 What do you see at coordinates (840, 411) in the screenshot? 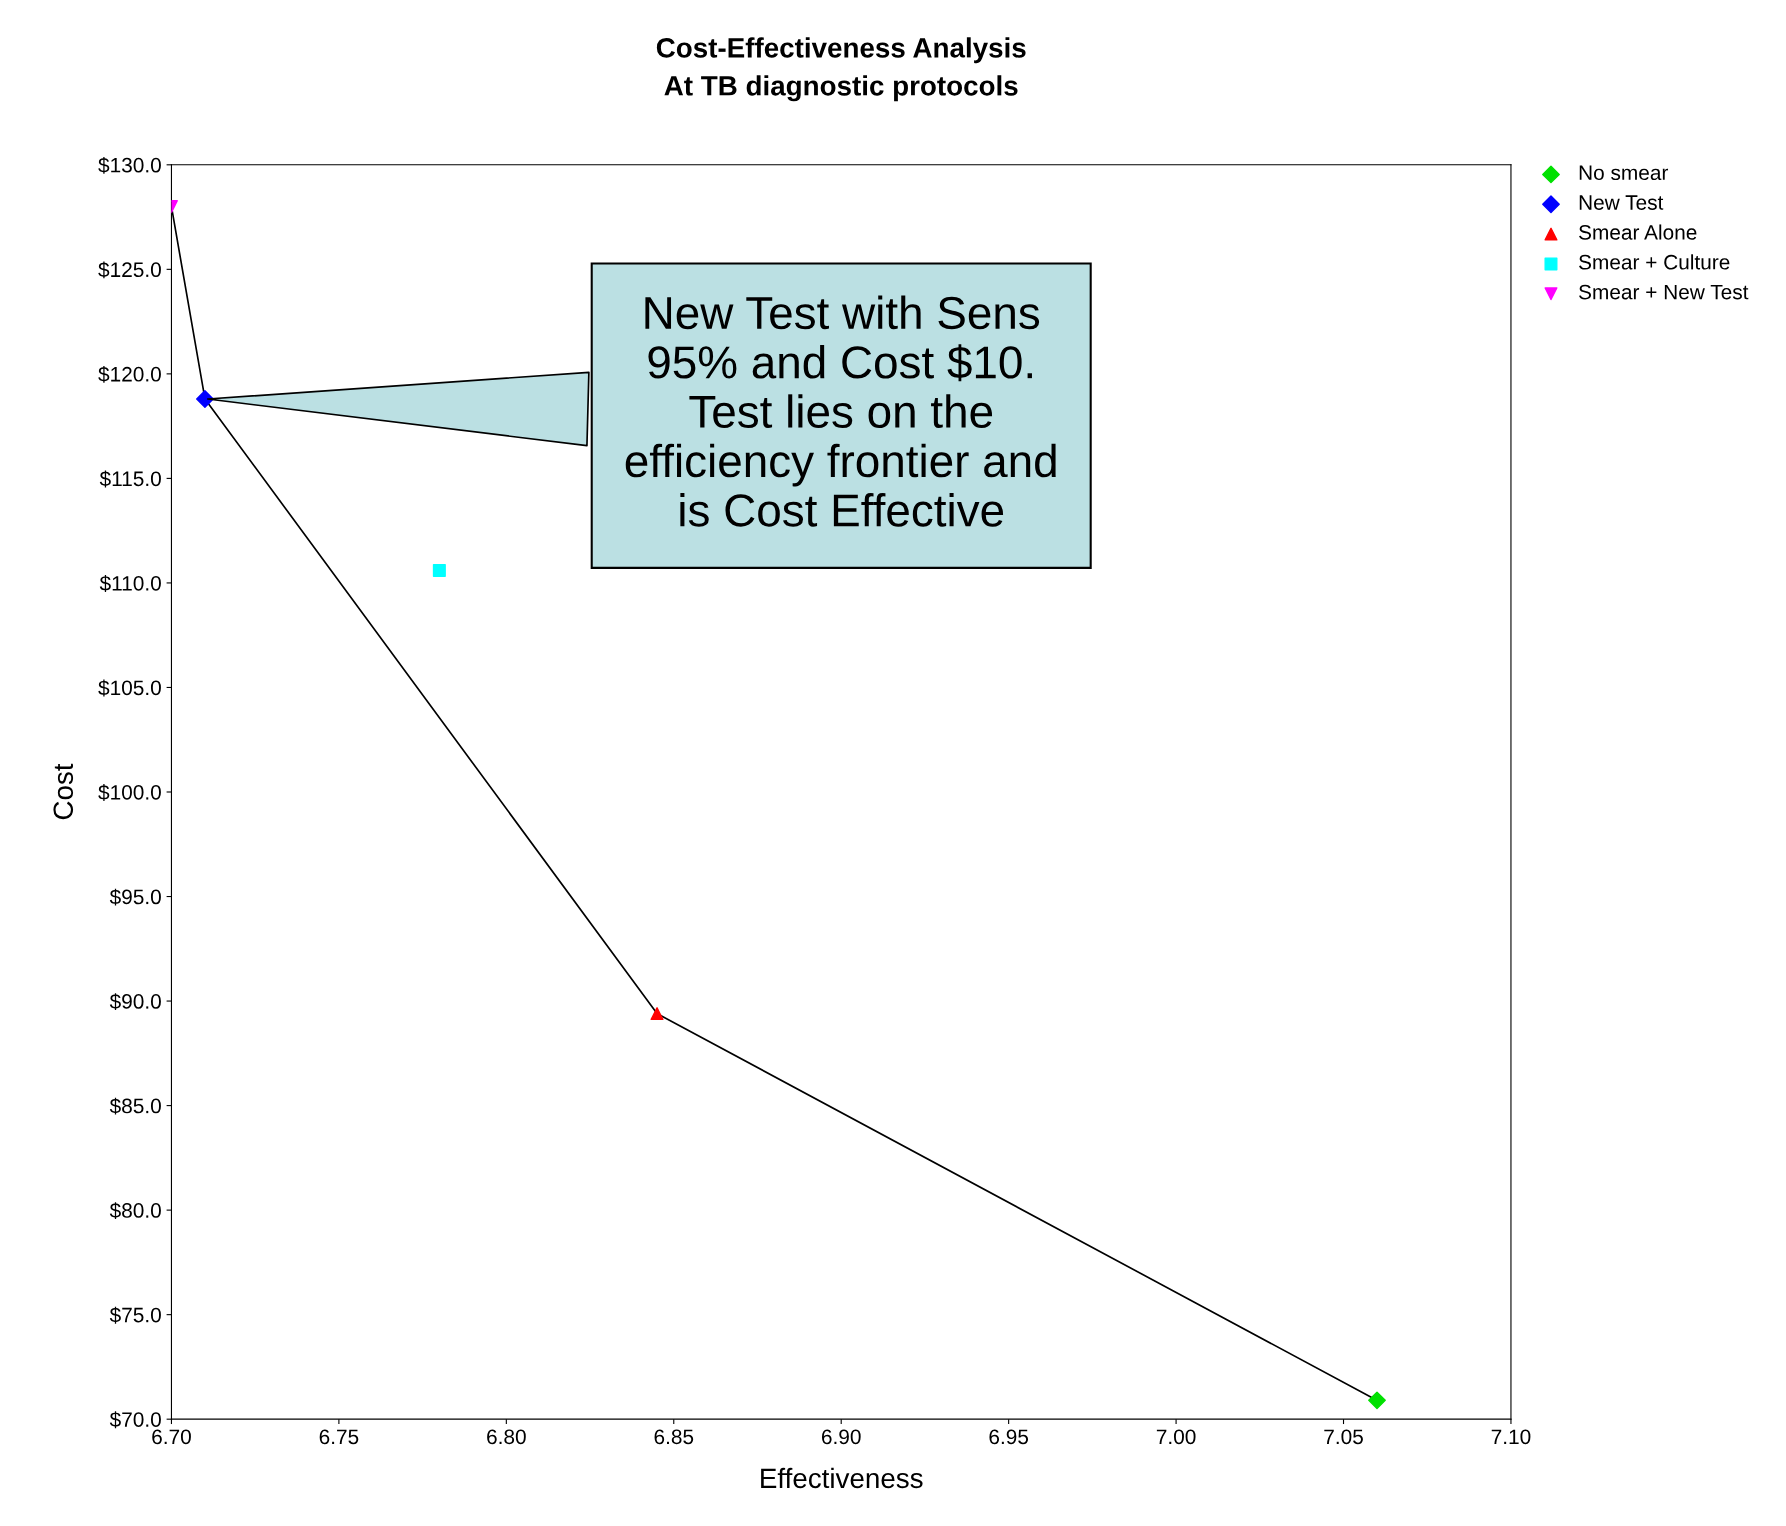
I see `annotation: New Test with Sens 95% and Cost $10. Test lies on the efficiency frontier and is Cost Effective` at bounding box center [840, 411].